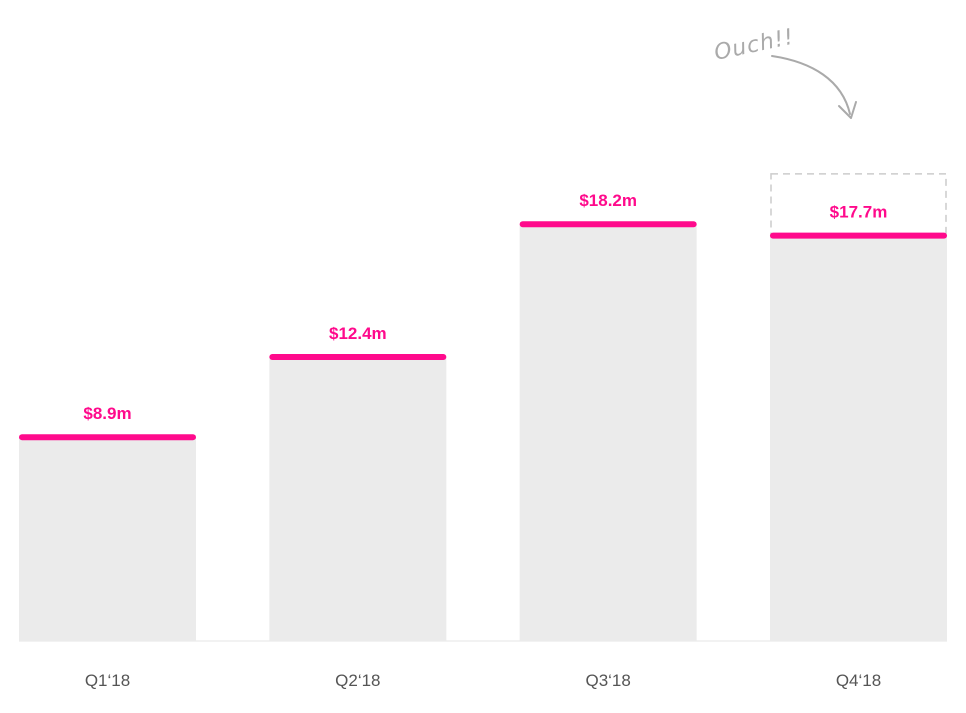 This screenshot has height=713, width=966. Describe the element at coordinates (357, 680) in the screenshot. I see `x-tick-label: Q2‘18` at that location.